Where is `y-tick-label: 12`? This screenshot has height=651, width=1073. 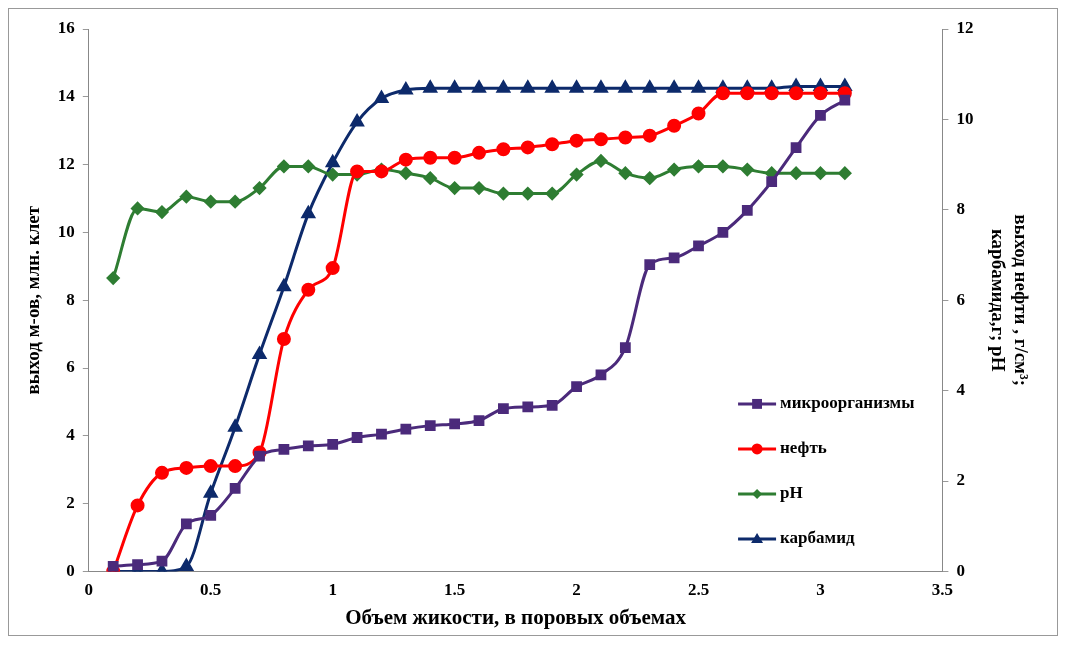 y-tick-label: 12 is located at coordinates (66, 163).